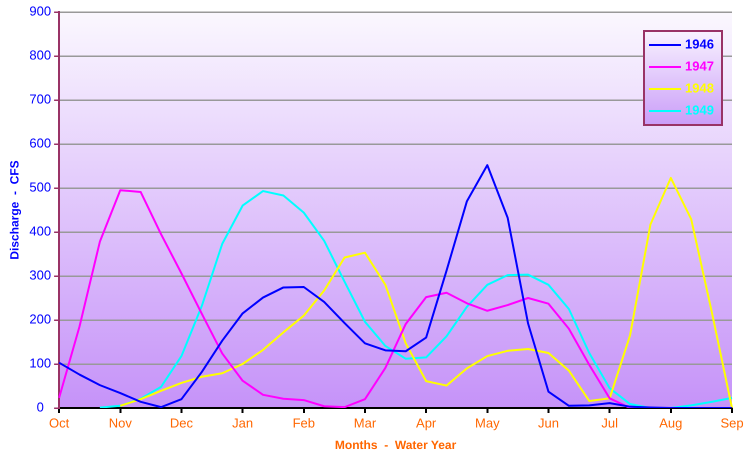  Describe the element at coordinates (59, 422) in the screenshot. I see `x-tick-label: Oct` at that location.